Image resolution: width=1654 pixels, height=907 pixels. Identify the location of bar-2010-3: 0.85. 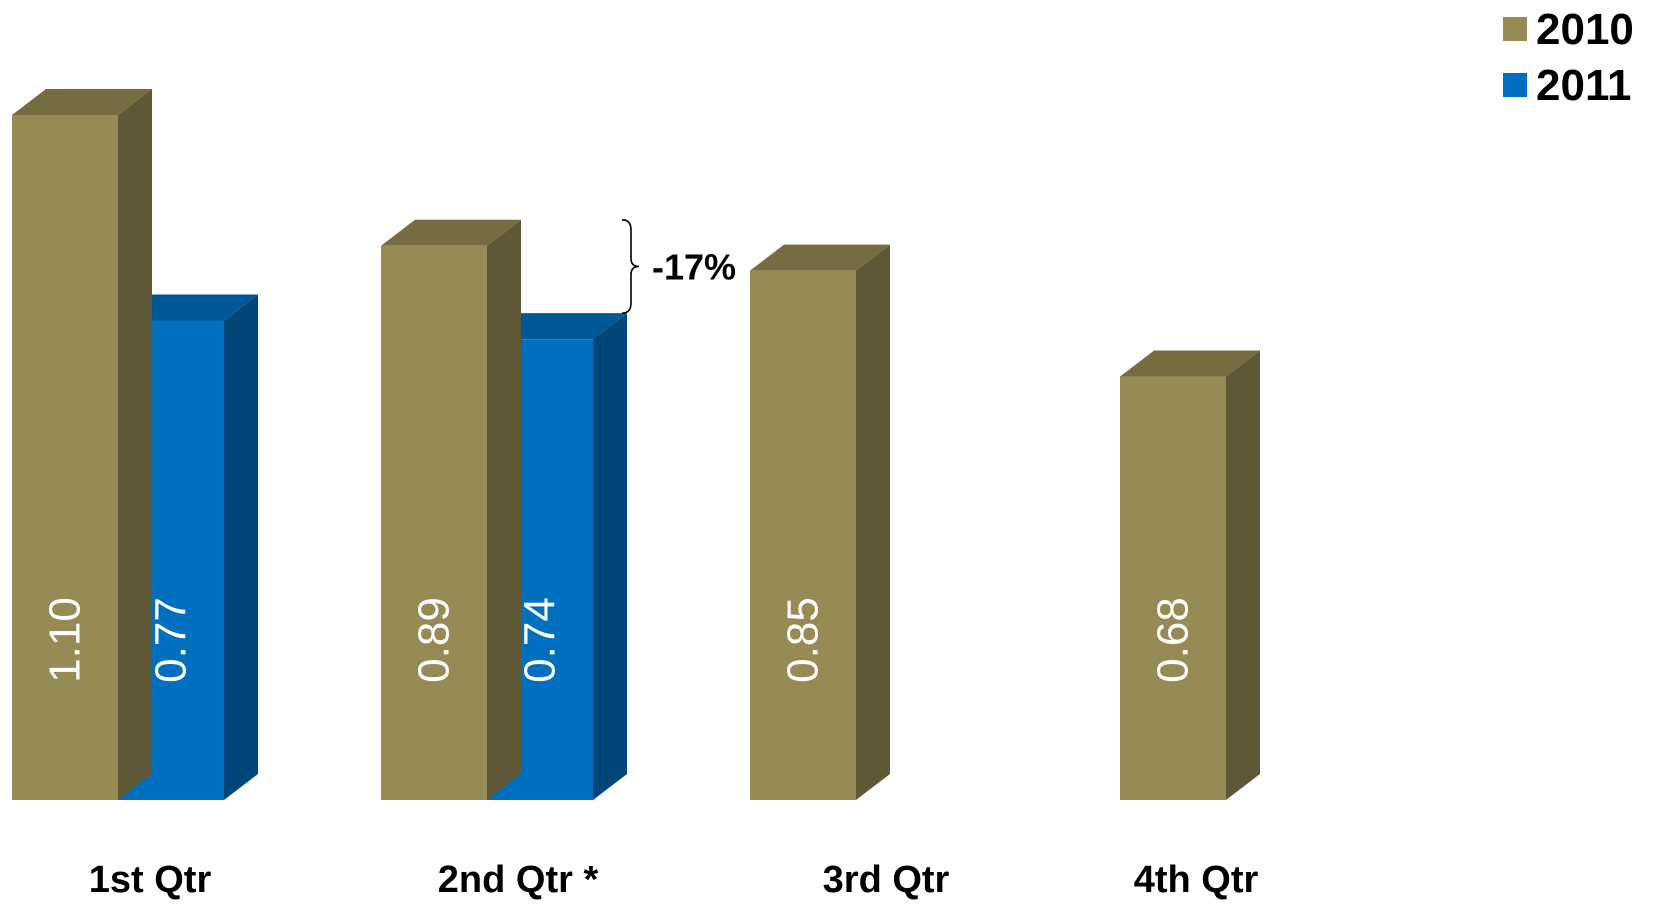
(820, 522).